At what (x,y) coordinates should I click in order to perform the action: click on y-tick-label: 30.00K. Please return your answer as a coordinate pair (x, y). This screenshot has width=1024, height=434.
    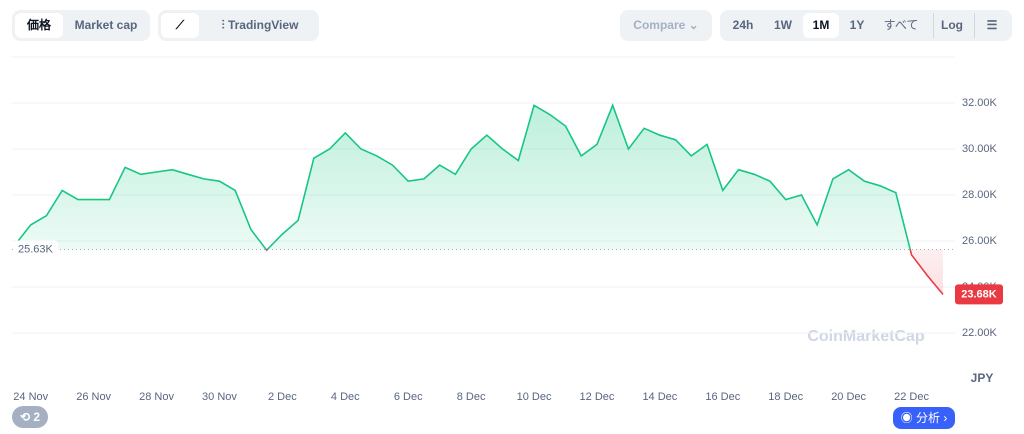
    Looking at the image, I should click on (980, 149).